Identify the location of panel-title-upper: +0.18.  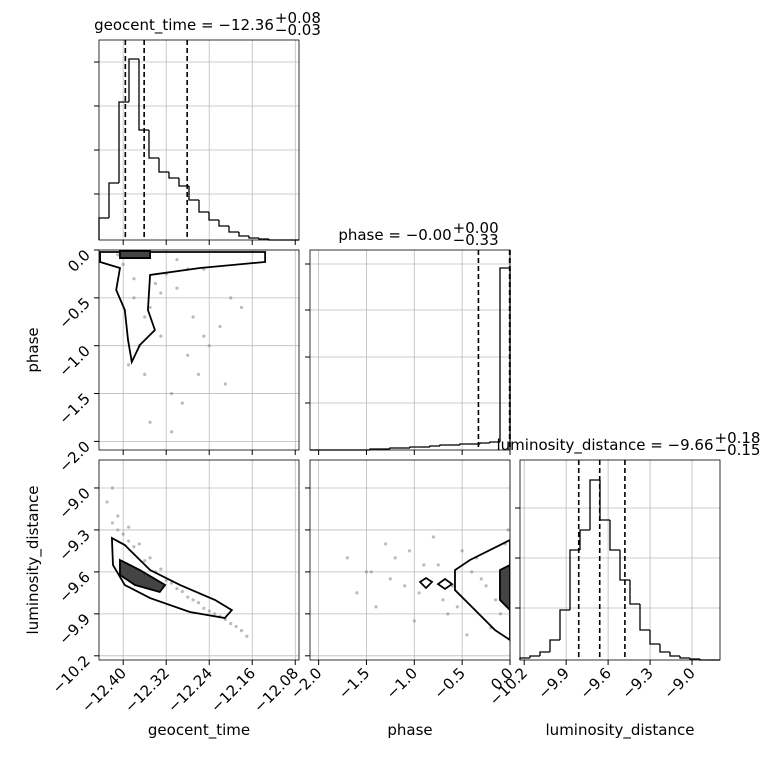
(737, 438).